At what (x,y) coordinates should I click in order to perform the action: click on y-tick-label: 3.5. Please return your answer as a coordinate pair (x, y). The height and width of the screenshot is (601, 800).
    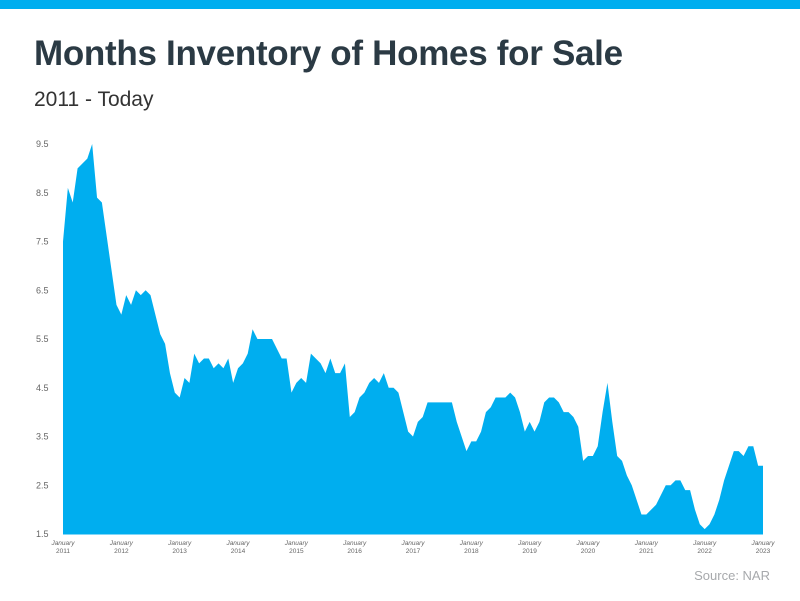
    Looking at the image, I should click on (42, 437).